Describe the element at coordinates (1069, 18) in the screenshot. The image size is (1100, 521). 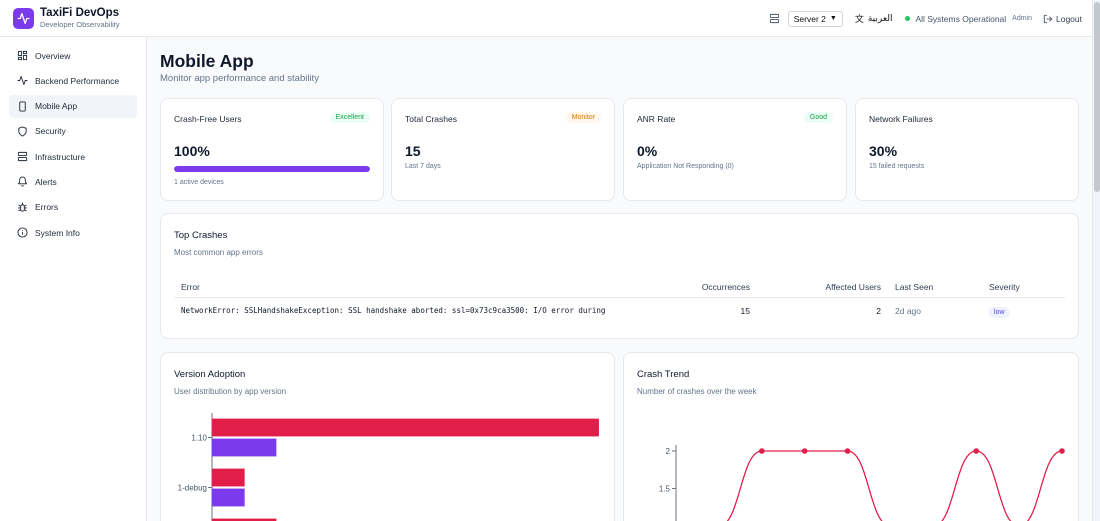
I see `logout-label: Logout` at that location.